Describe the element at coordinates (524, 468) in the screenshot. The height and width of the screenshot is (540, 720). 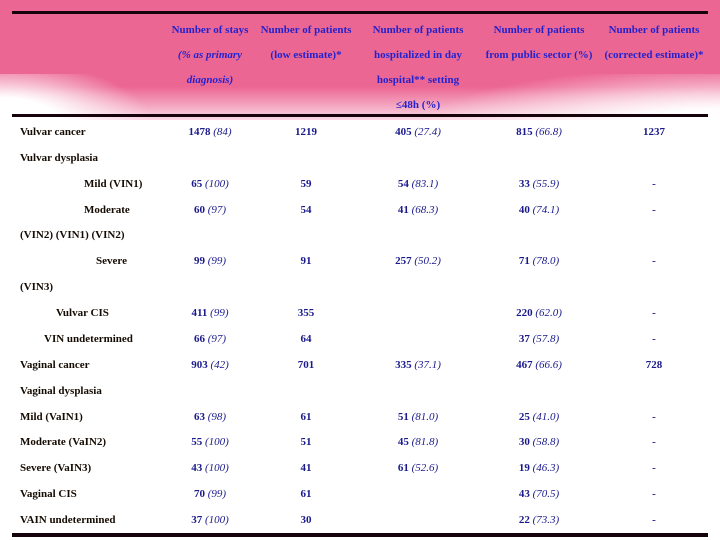
I see `cell-value: 19` at that location.